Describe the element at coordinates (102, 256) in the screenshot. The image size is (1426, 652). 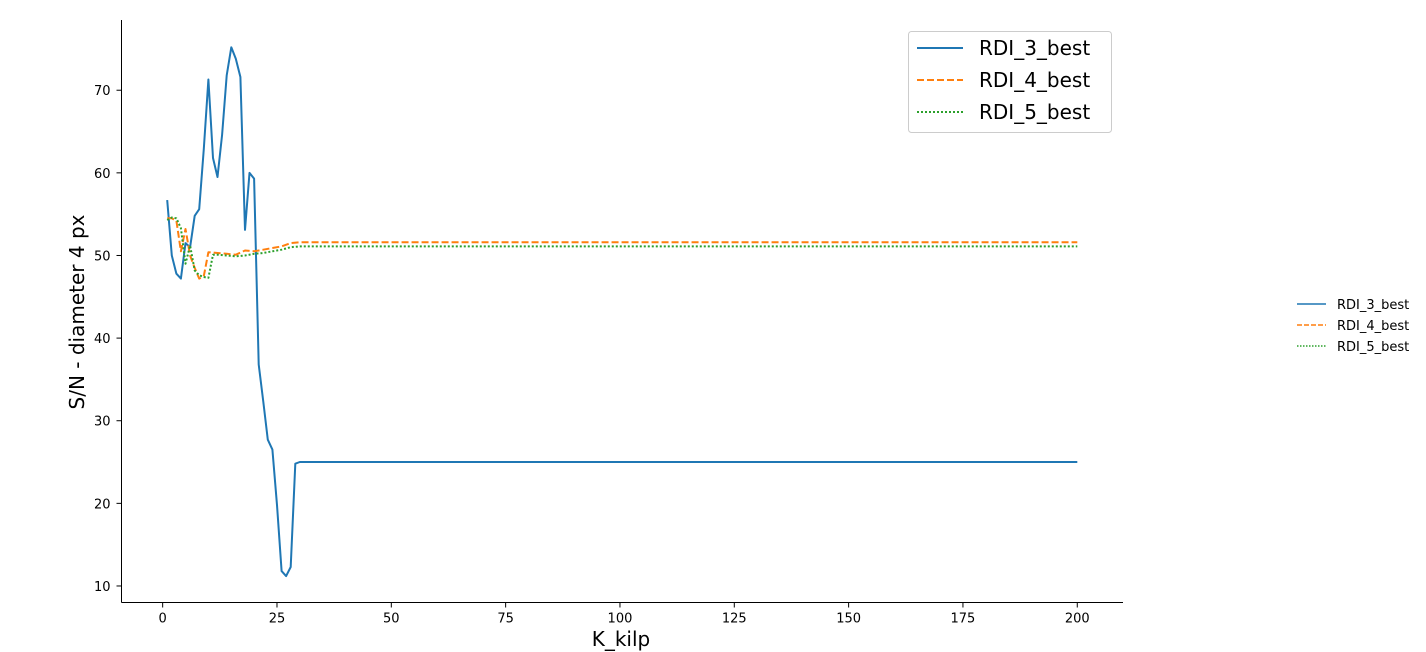
I see `y-tick-label: 50` at that location.